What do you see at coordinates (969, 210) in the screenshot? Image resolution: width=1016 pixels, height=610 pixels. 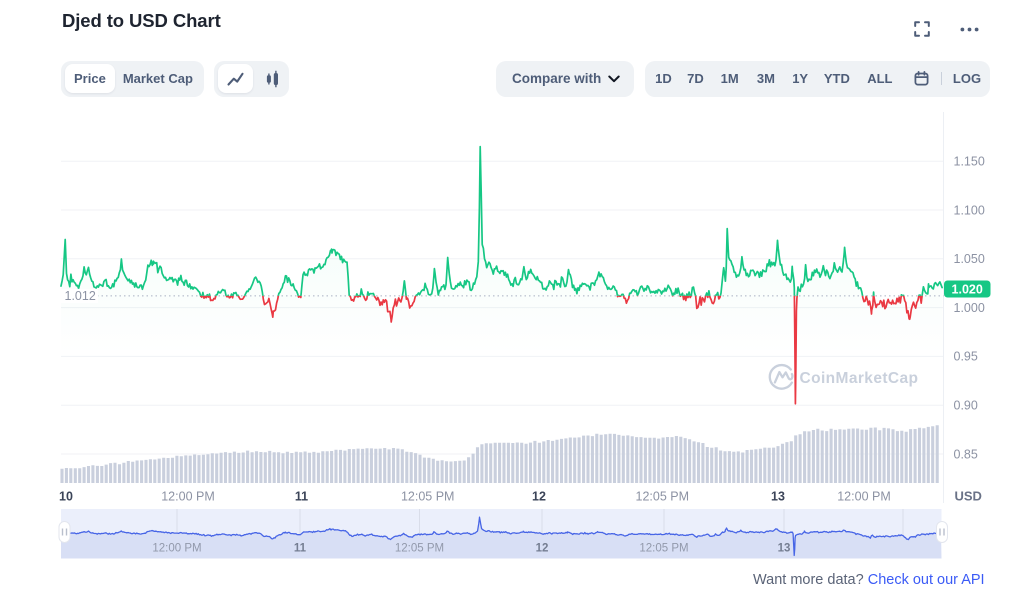 I see `svg-text: 1.100` at bounding box center [969, 210].